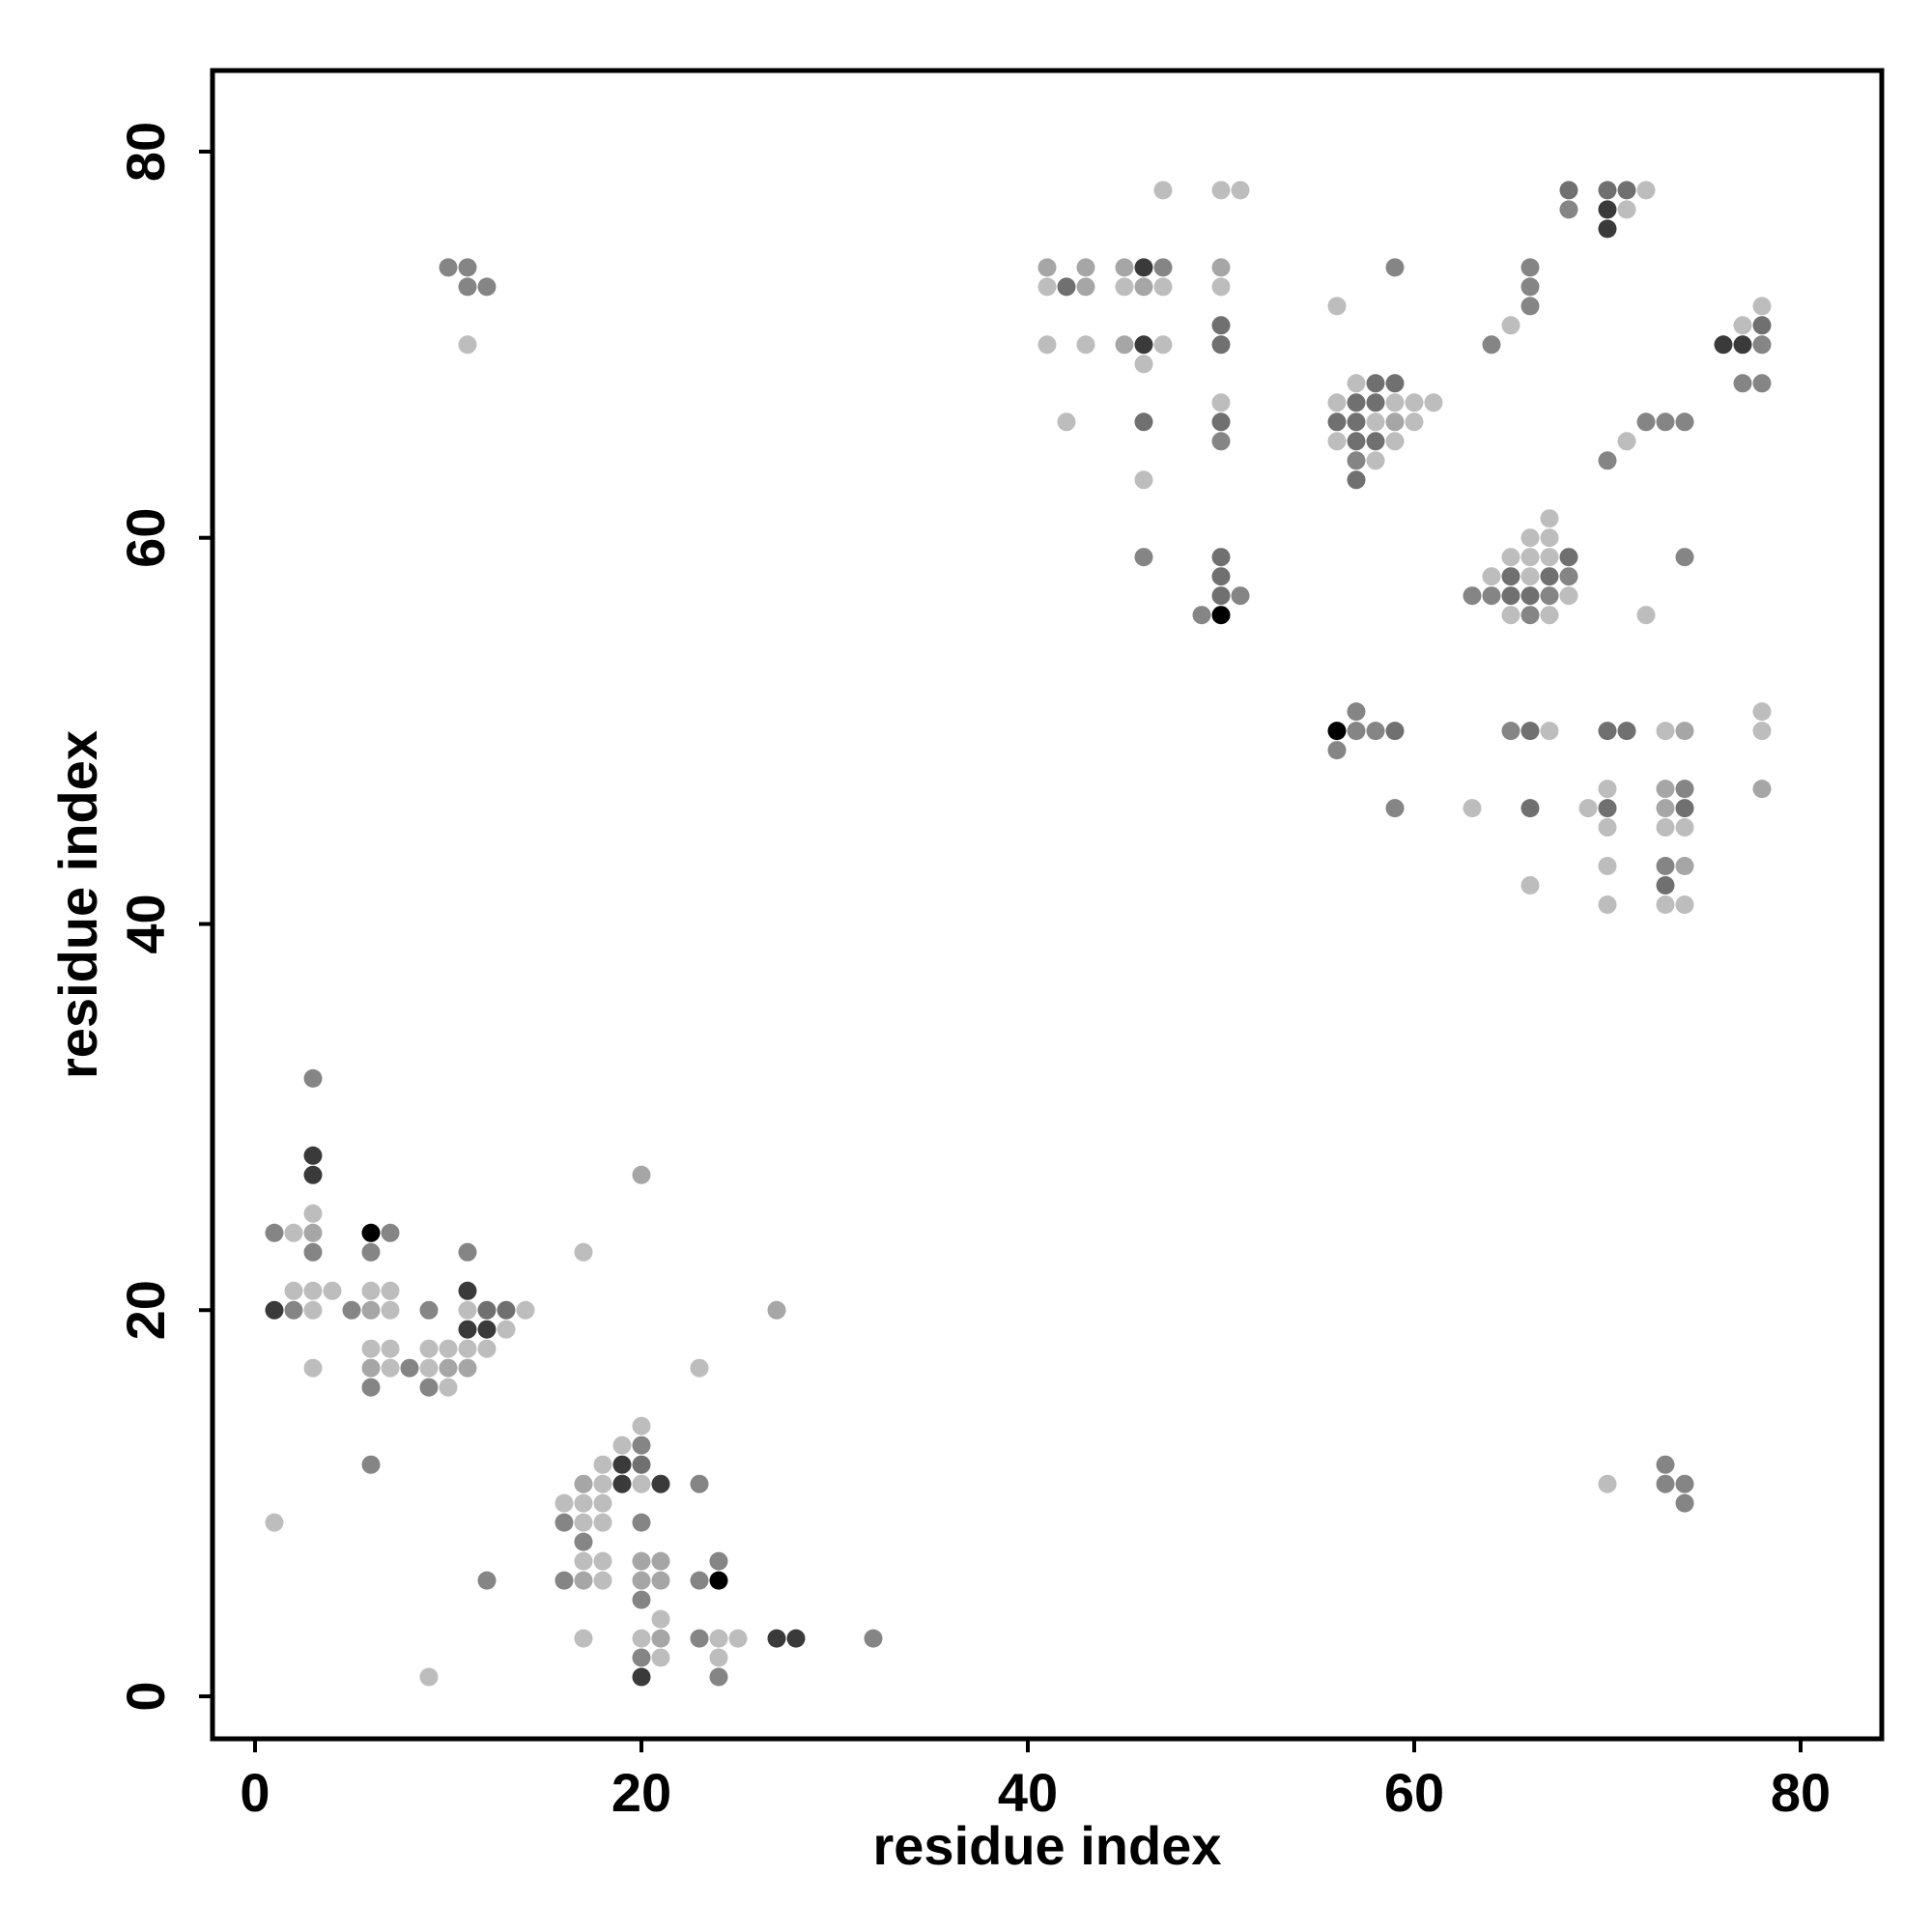  Describe the element at coordinates (145, 538) in the screenshot. I see `y-tick-label: 60` at that location.